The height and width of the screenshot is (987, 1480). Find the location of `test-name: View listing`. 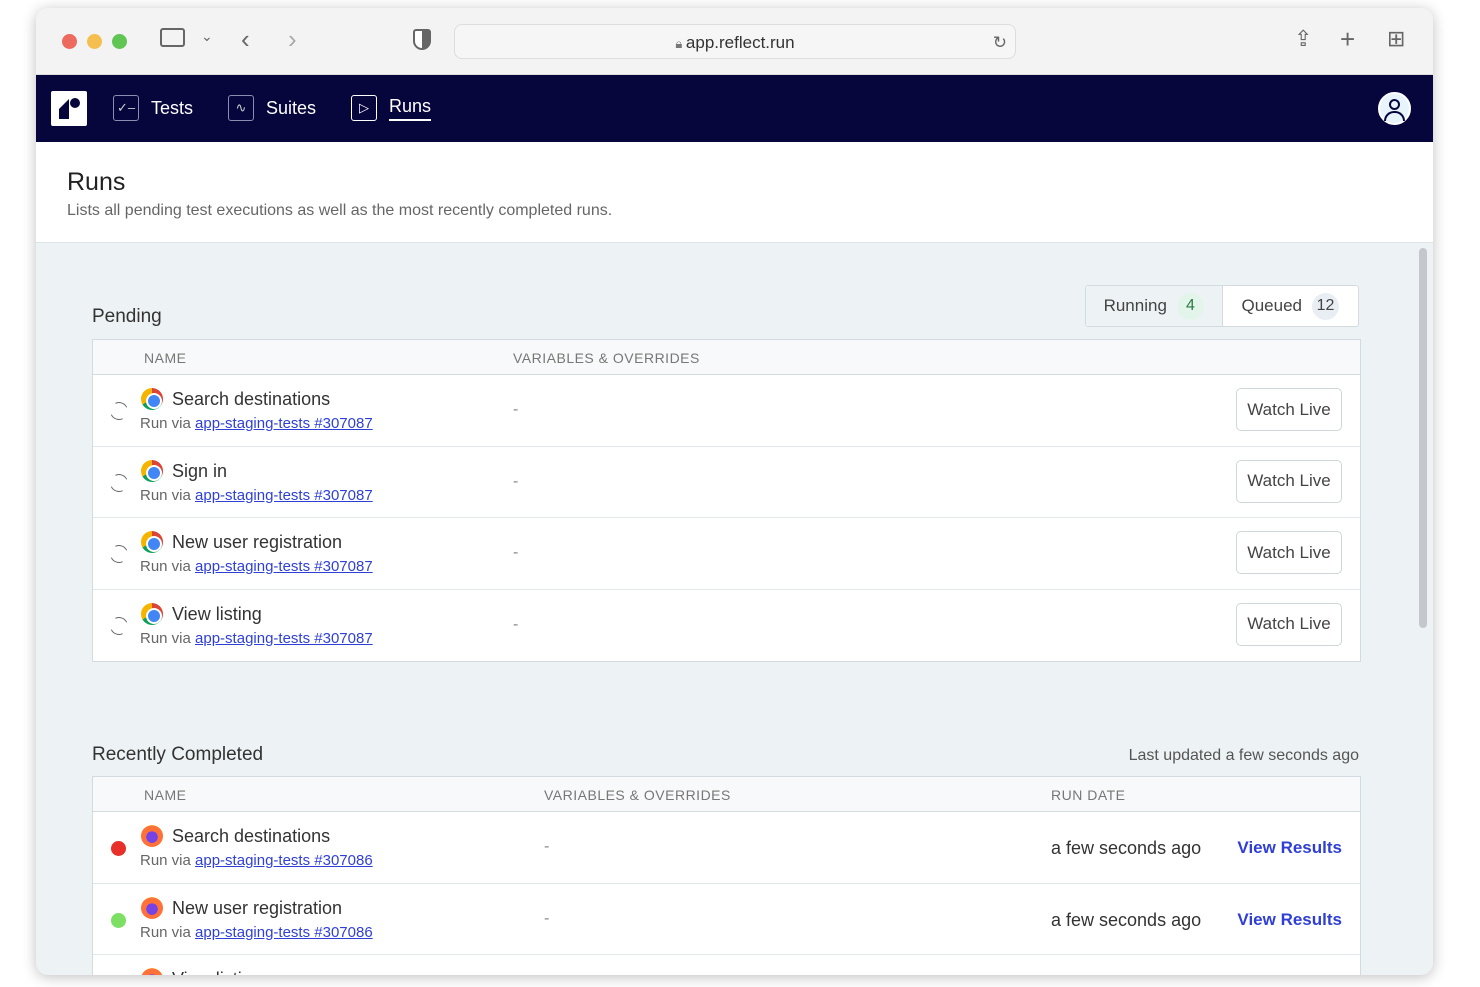

test-name: View listing is located at coordinates (217, 613).